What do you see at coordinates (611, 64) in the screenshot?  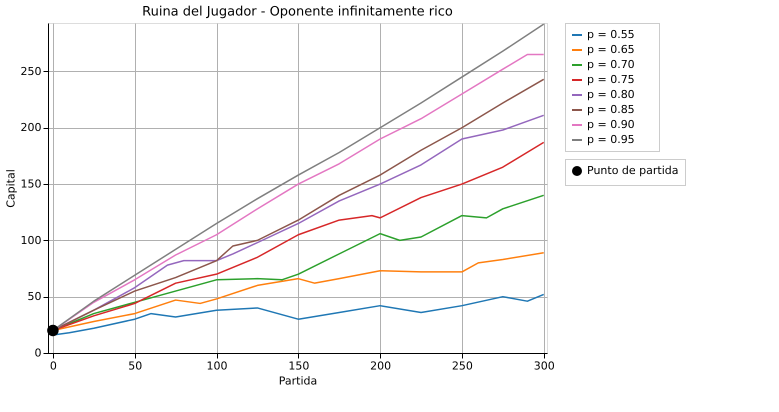 I see `legend-label: p = 0.70` at bounding box center [611, 64].